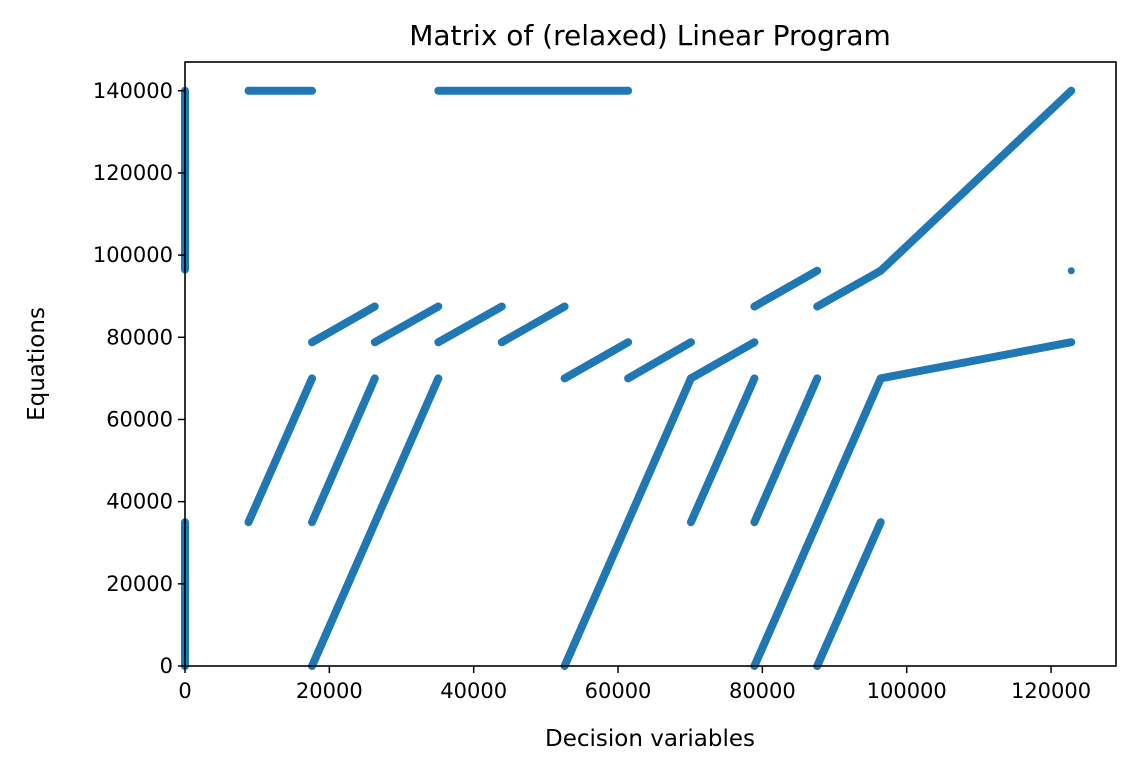 The height and width of the screenshot is (773, 1138). Describe the element at coordinates (184, 691) in the screenshot. I see `x-tick-label: 0` at that location.